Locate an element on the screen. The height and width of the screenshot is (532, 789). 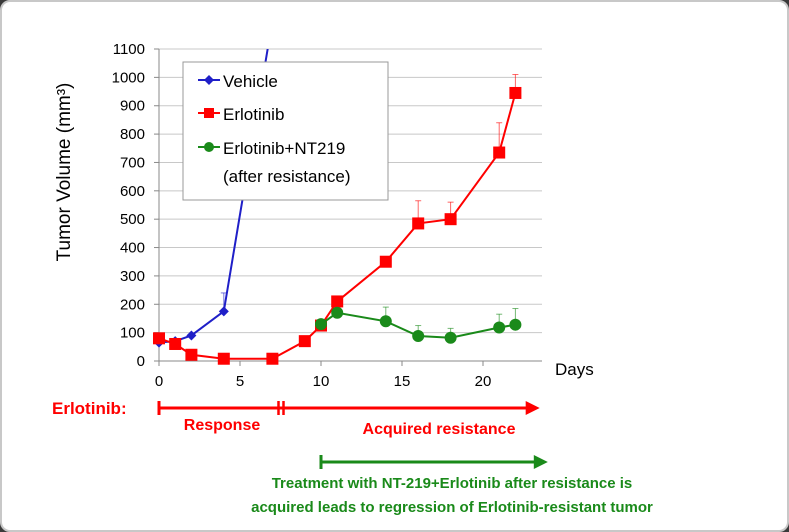
y-tick-label: 100 is located at coordinates (132, 333).